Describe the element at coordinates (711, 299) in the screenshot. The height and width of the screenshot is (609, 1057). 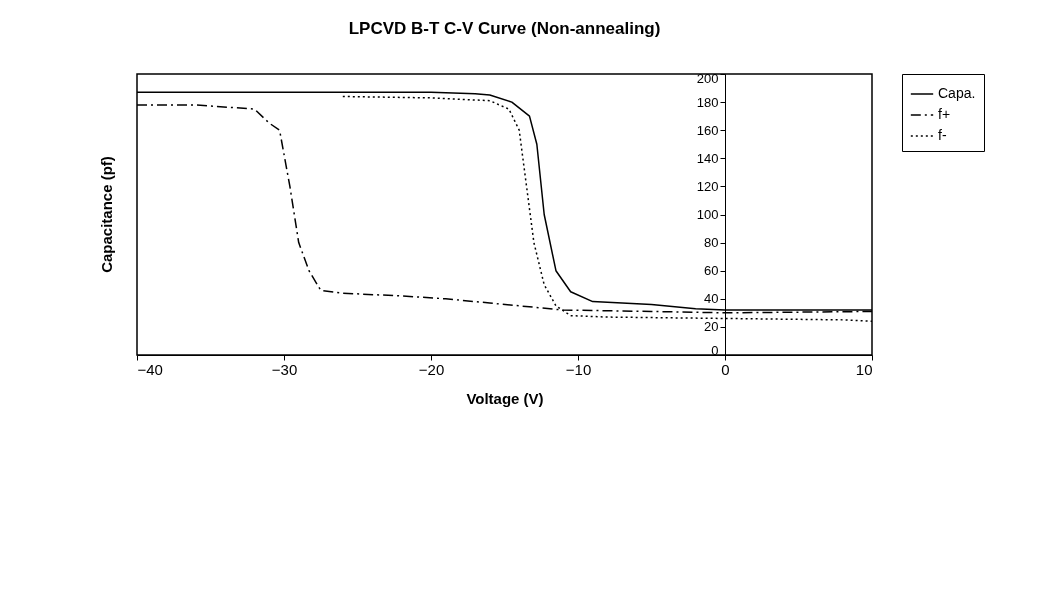
I see `y-tick-label: 40` at that location.